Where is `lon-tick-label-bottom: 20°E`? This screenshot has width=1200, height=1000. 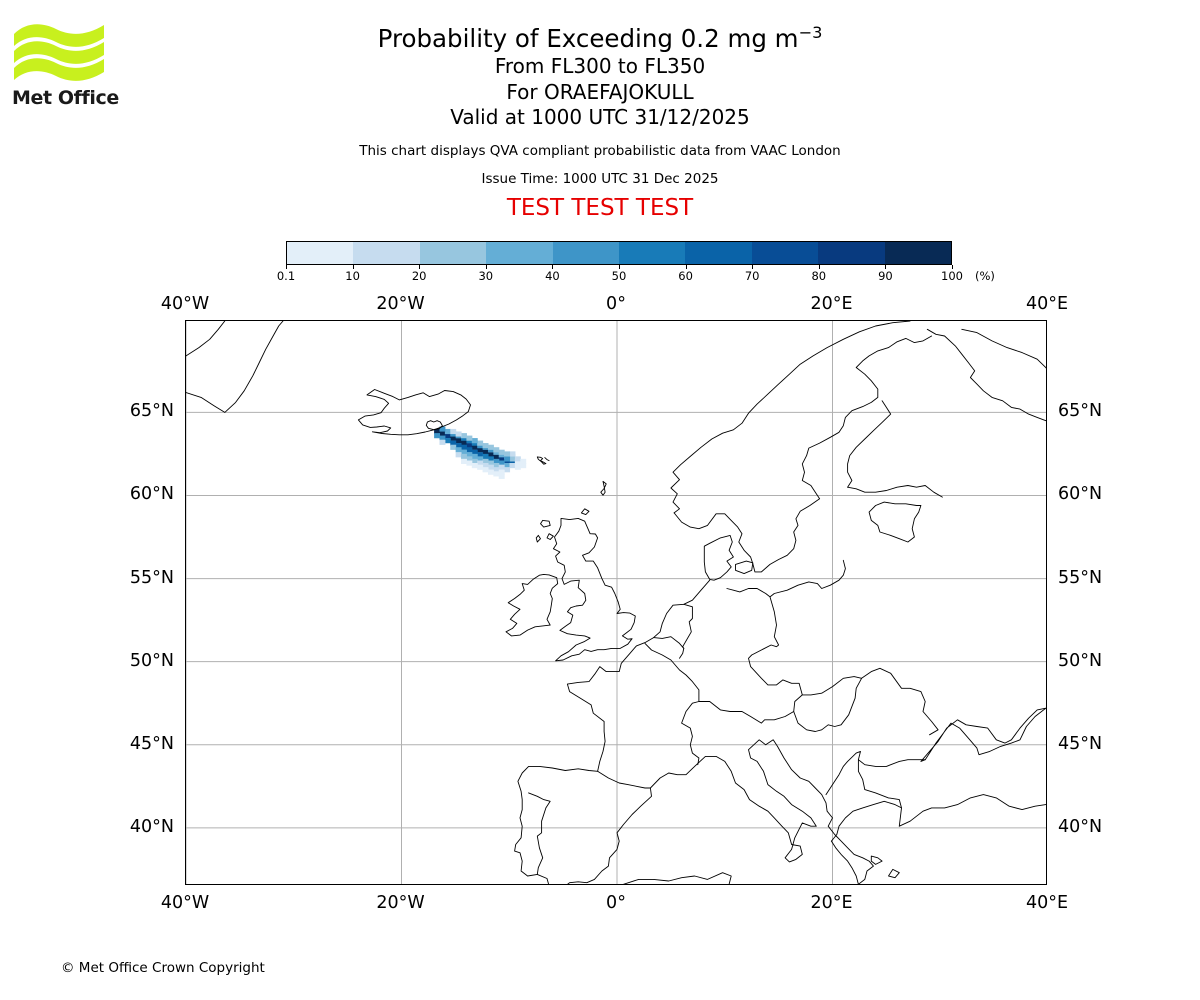 lon-tick-label-bottom: 20°E is located at coordinates (831, 903).